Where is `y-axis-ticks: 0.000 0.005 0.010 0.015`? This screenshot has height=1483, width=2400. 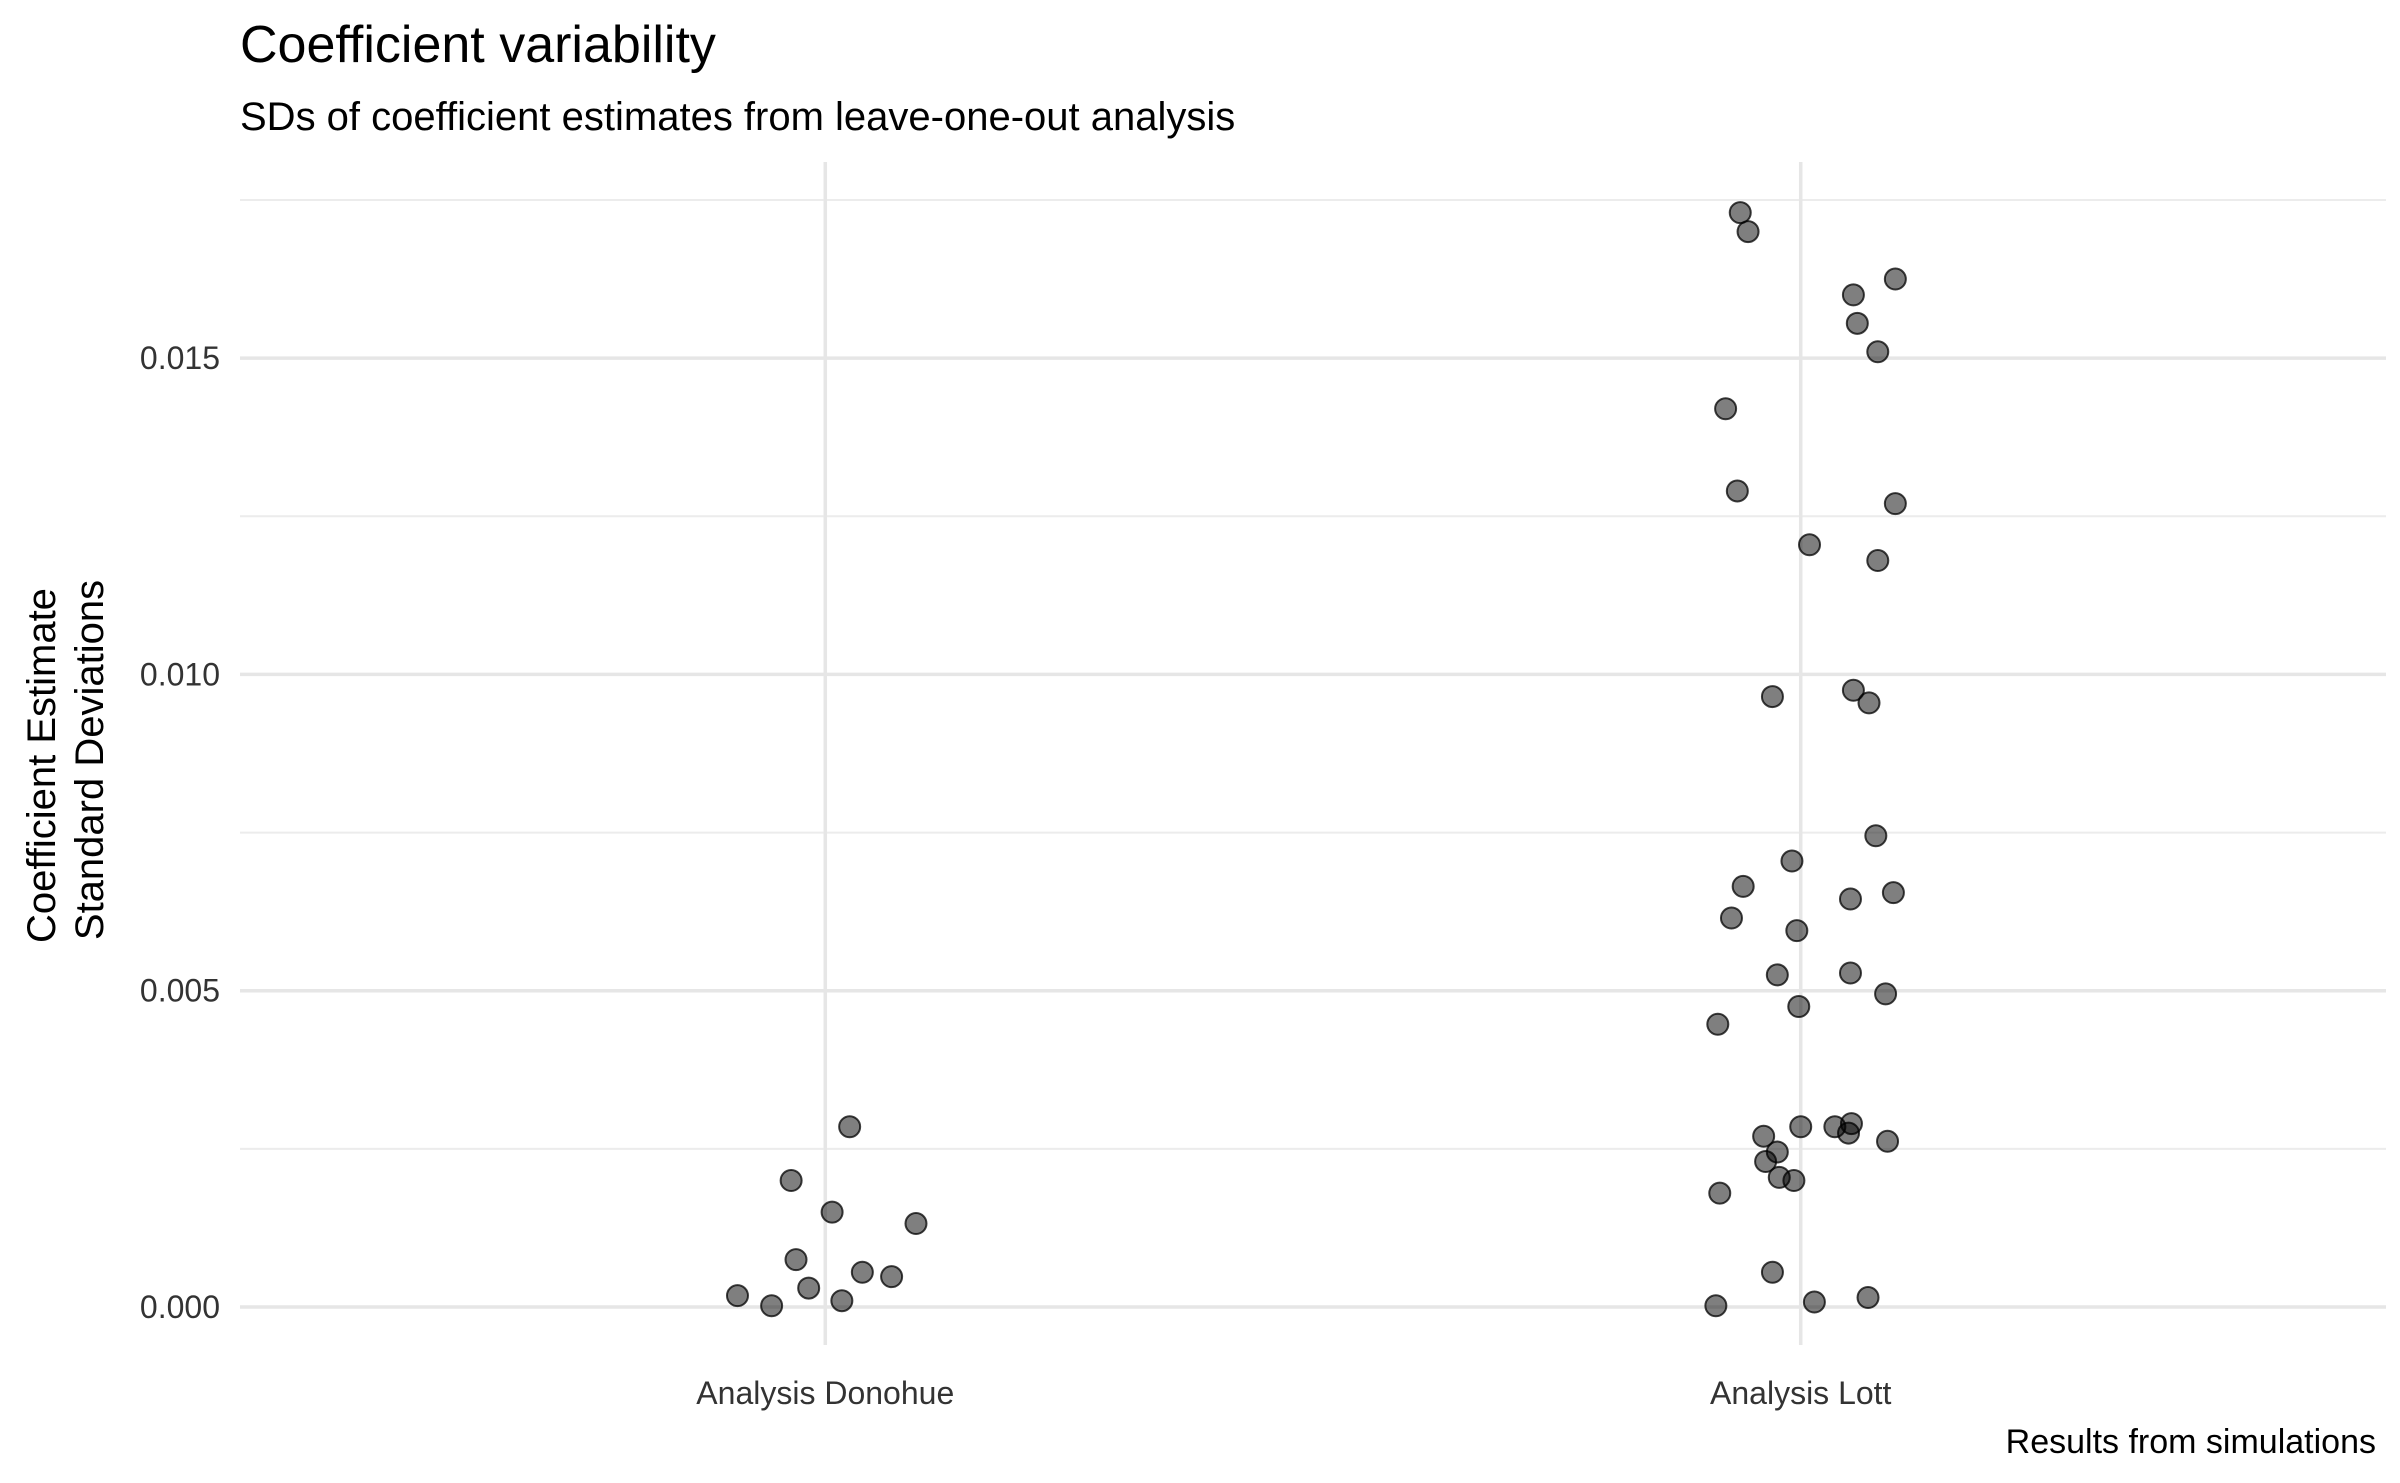
y-axis-ticks: 0.000 0.005 0.010 0.015 is located at coordinates (180, 832).